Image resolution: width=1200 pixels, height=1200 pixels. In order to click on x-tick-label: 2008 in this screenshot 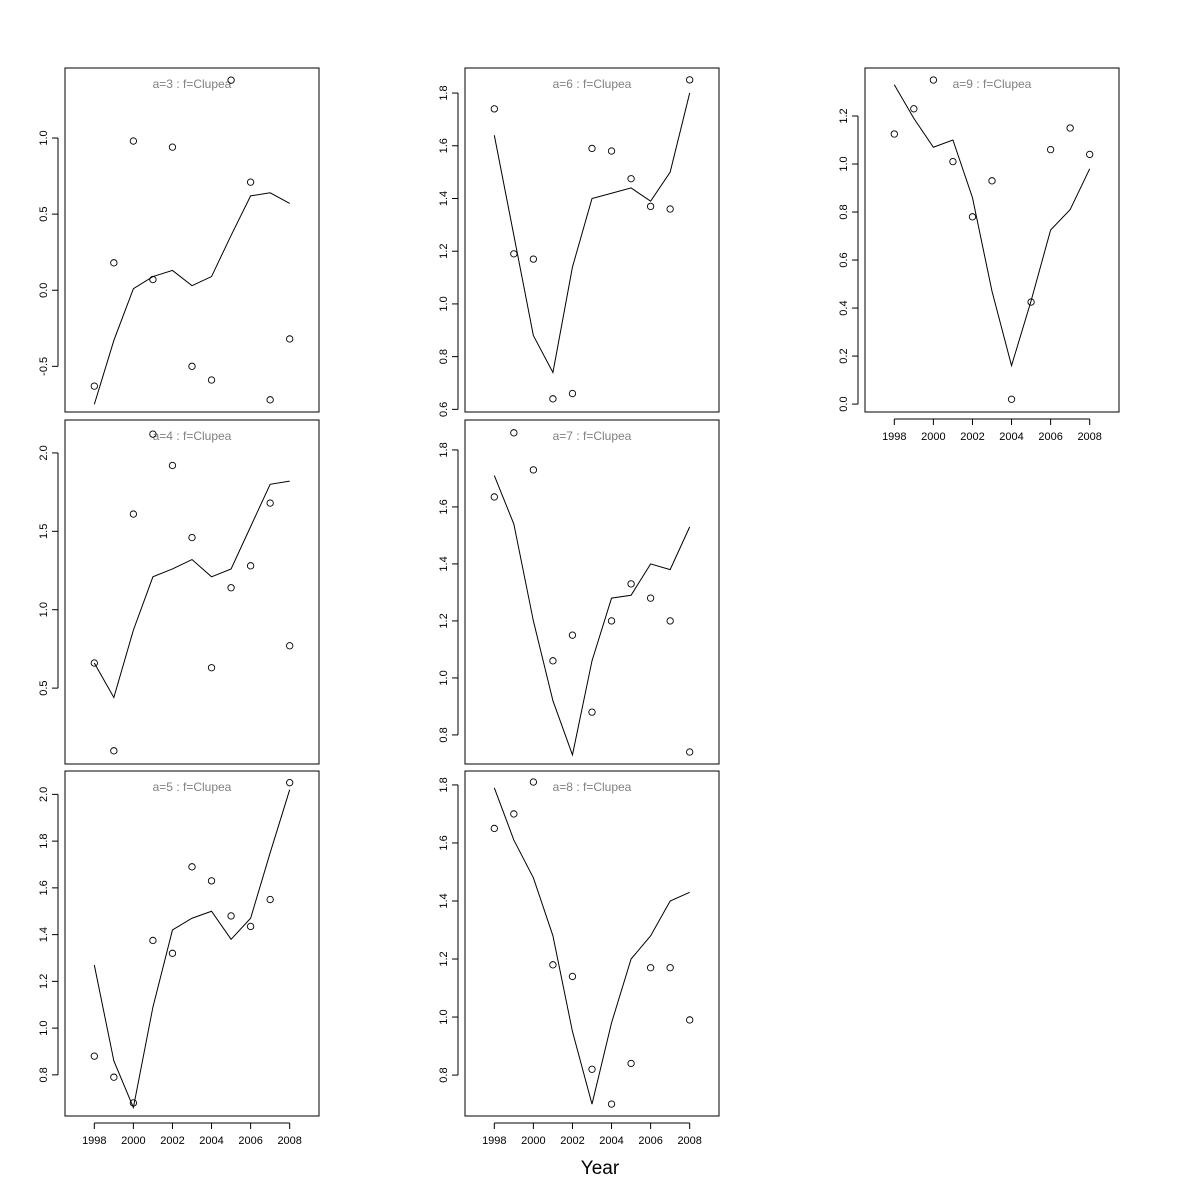, I will do `click(689, 1141)`.